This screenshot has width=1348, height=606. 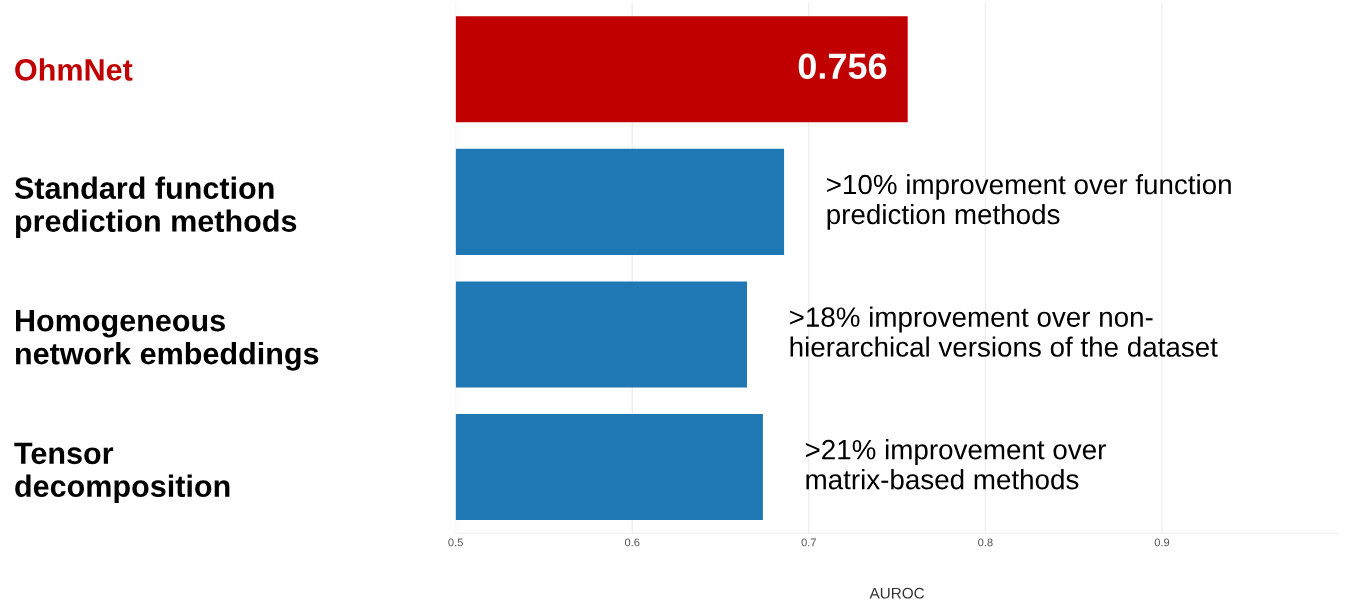 I want to click on annotation: >10% improvement over function prediction methods, so click(x=1029, y=201).